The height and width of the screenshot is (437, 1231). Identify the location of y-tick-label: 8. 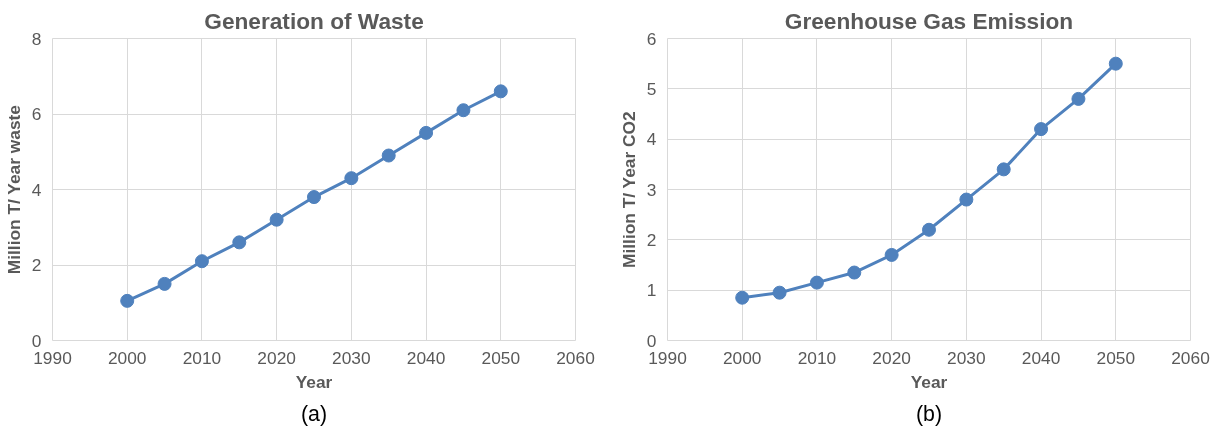
(36, 38).